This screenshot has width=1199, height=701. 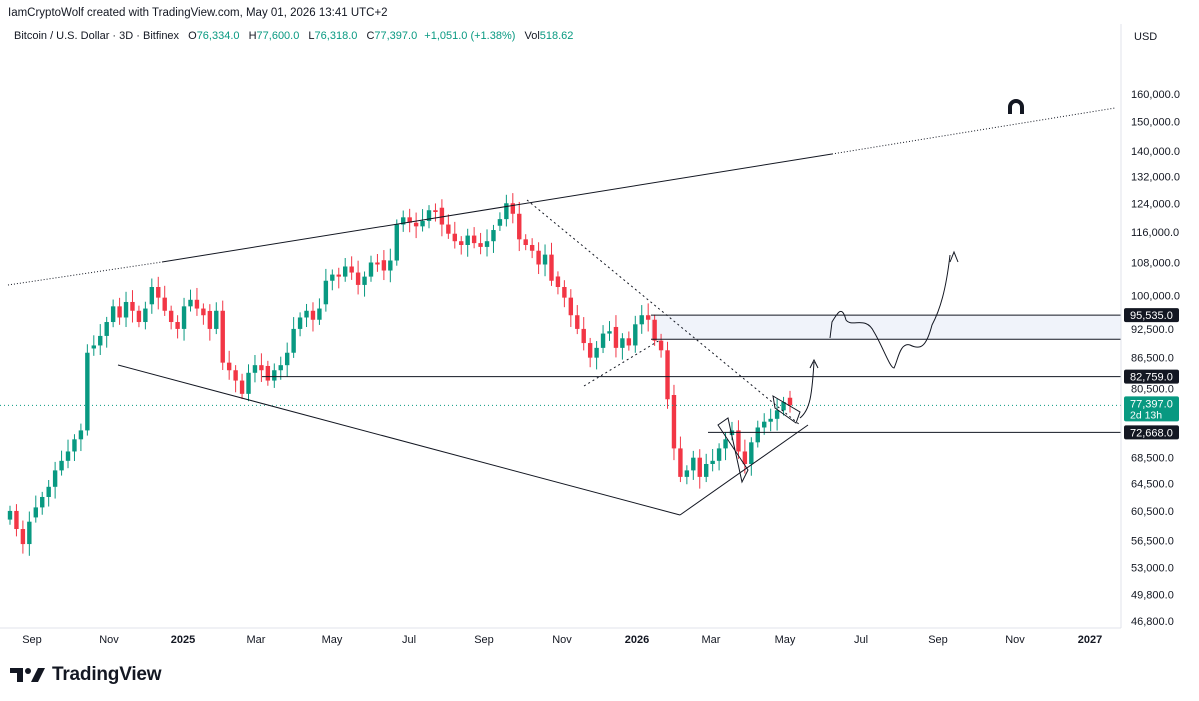 I want to click on x-tick-label: Sep, so click(x=32, y=640).